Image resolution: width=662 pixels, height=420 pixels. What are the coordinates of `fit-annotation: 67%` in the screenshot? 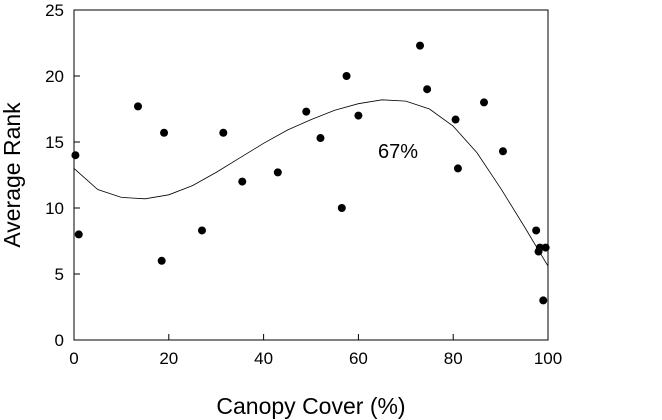 It's located at (398, 152).